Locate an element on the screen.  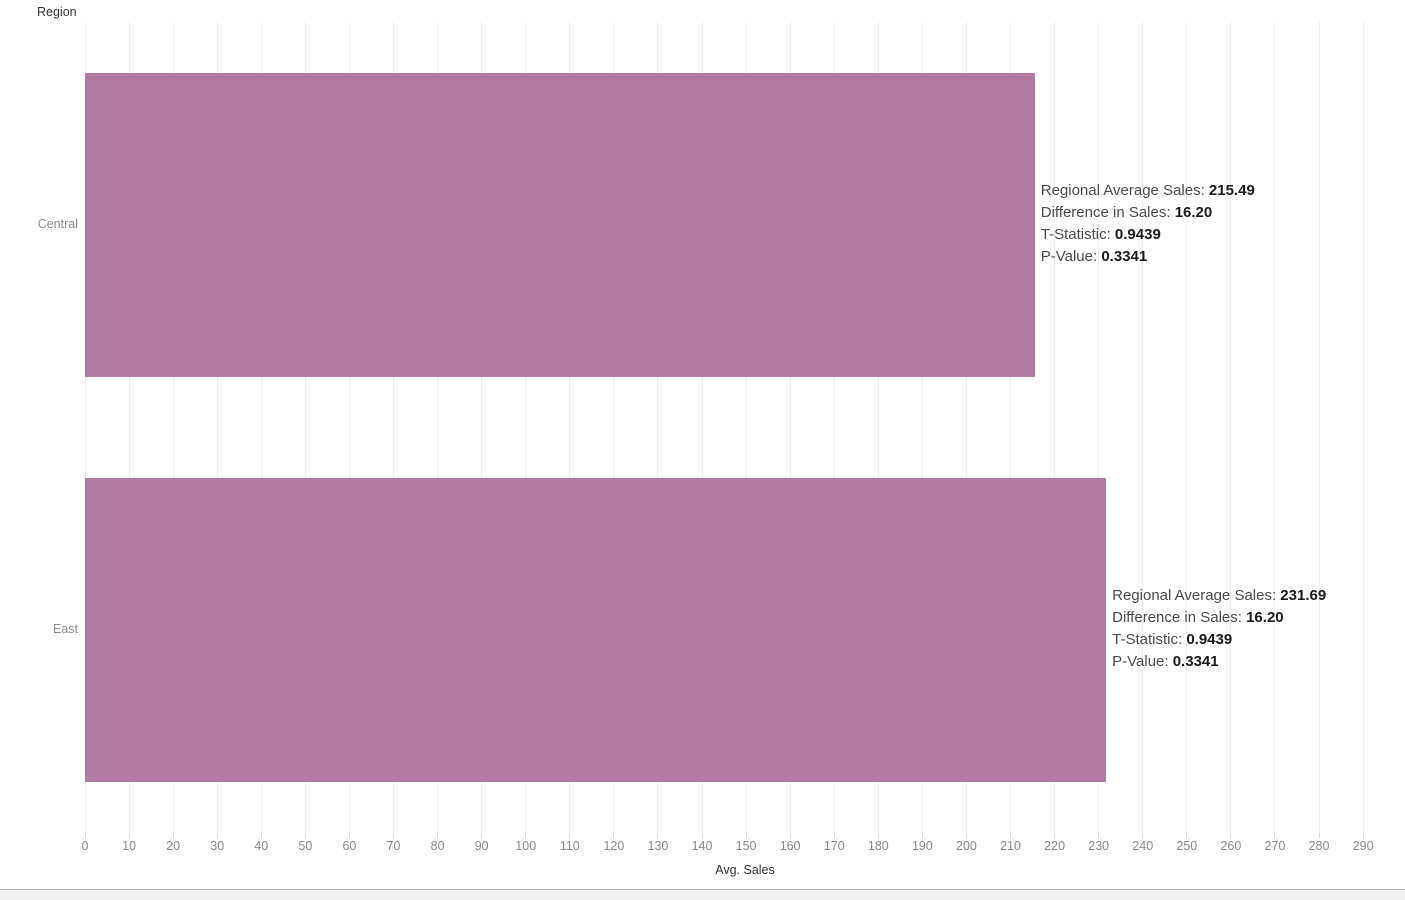
x-tick-label: 120 is located at coordinates (614, 846).